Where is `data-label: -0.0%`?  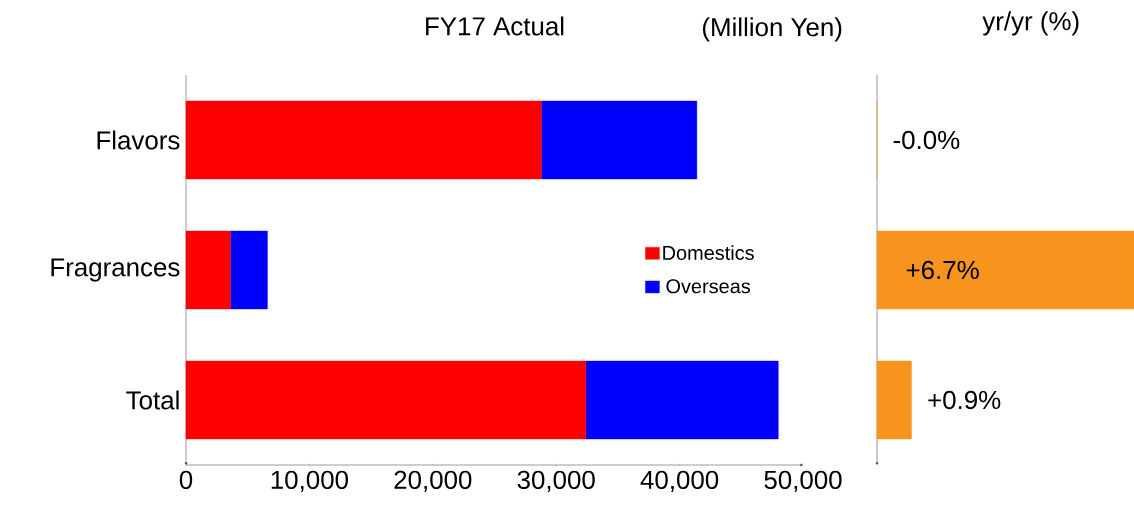
data-label: -0.0% is located at coordinates (926, 140).